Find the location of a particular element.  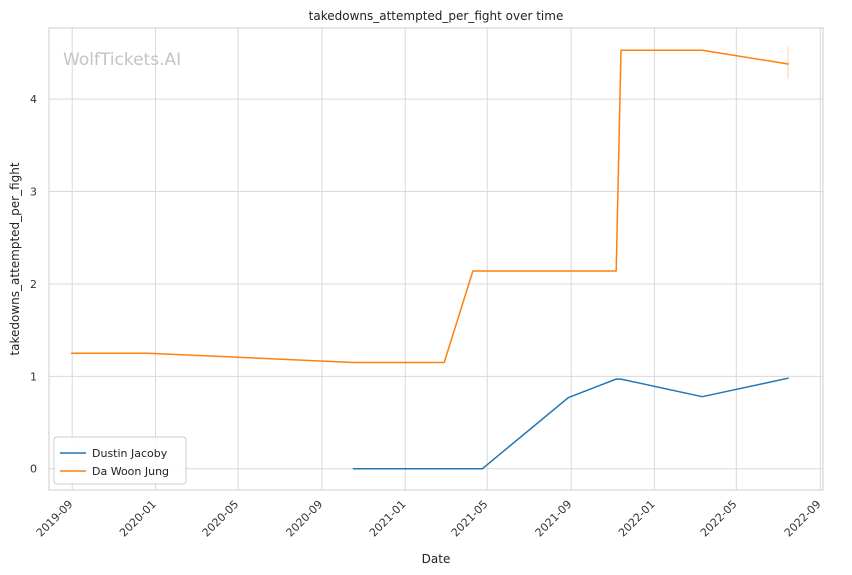

chart-title: takedowns_attempted_per_fight over time is located at coordinates (436, 16).